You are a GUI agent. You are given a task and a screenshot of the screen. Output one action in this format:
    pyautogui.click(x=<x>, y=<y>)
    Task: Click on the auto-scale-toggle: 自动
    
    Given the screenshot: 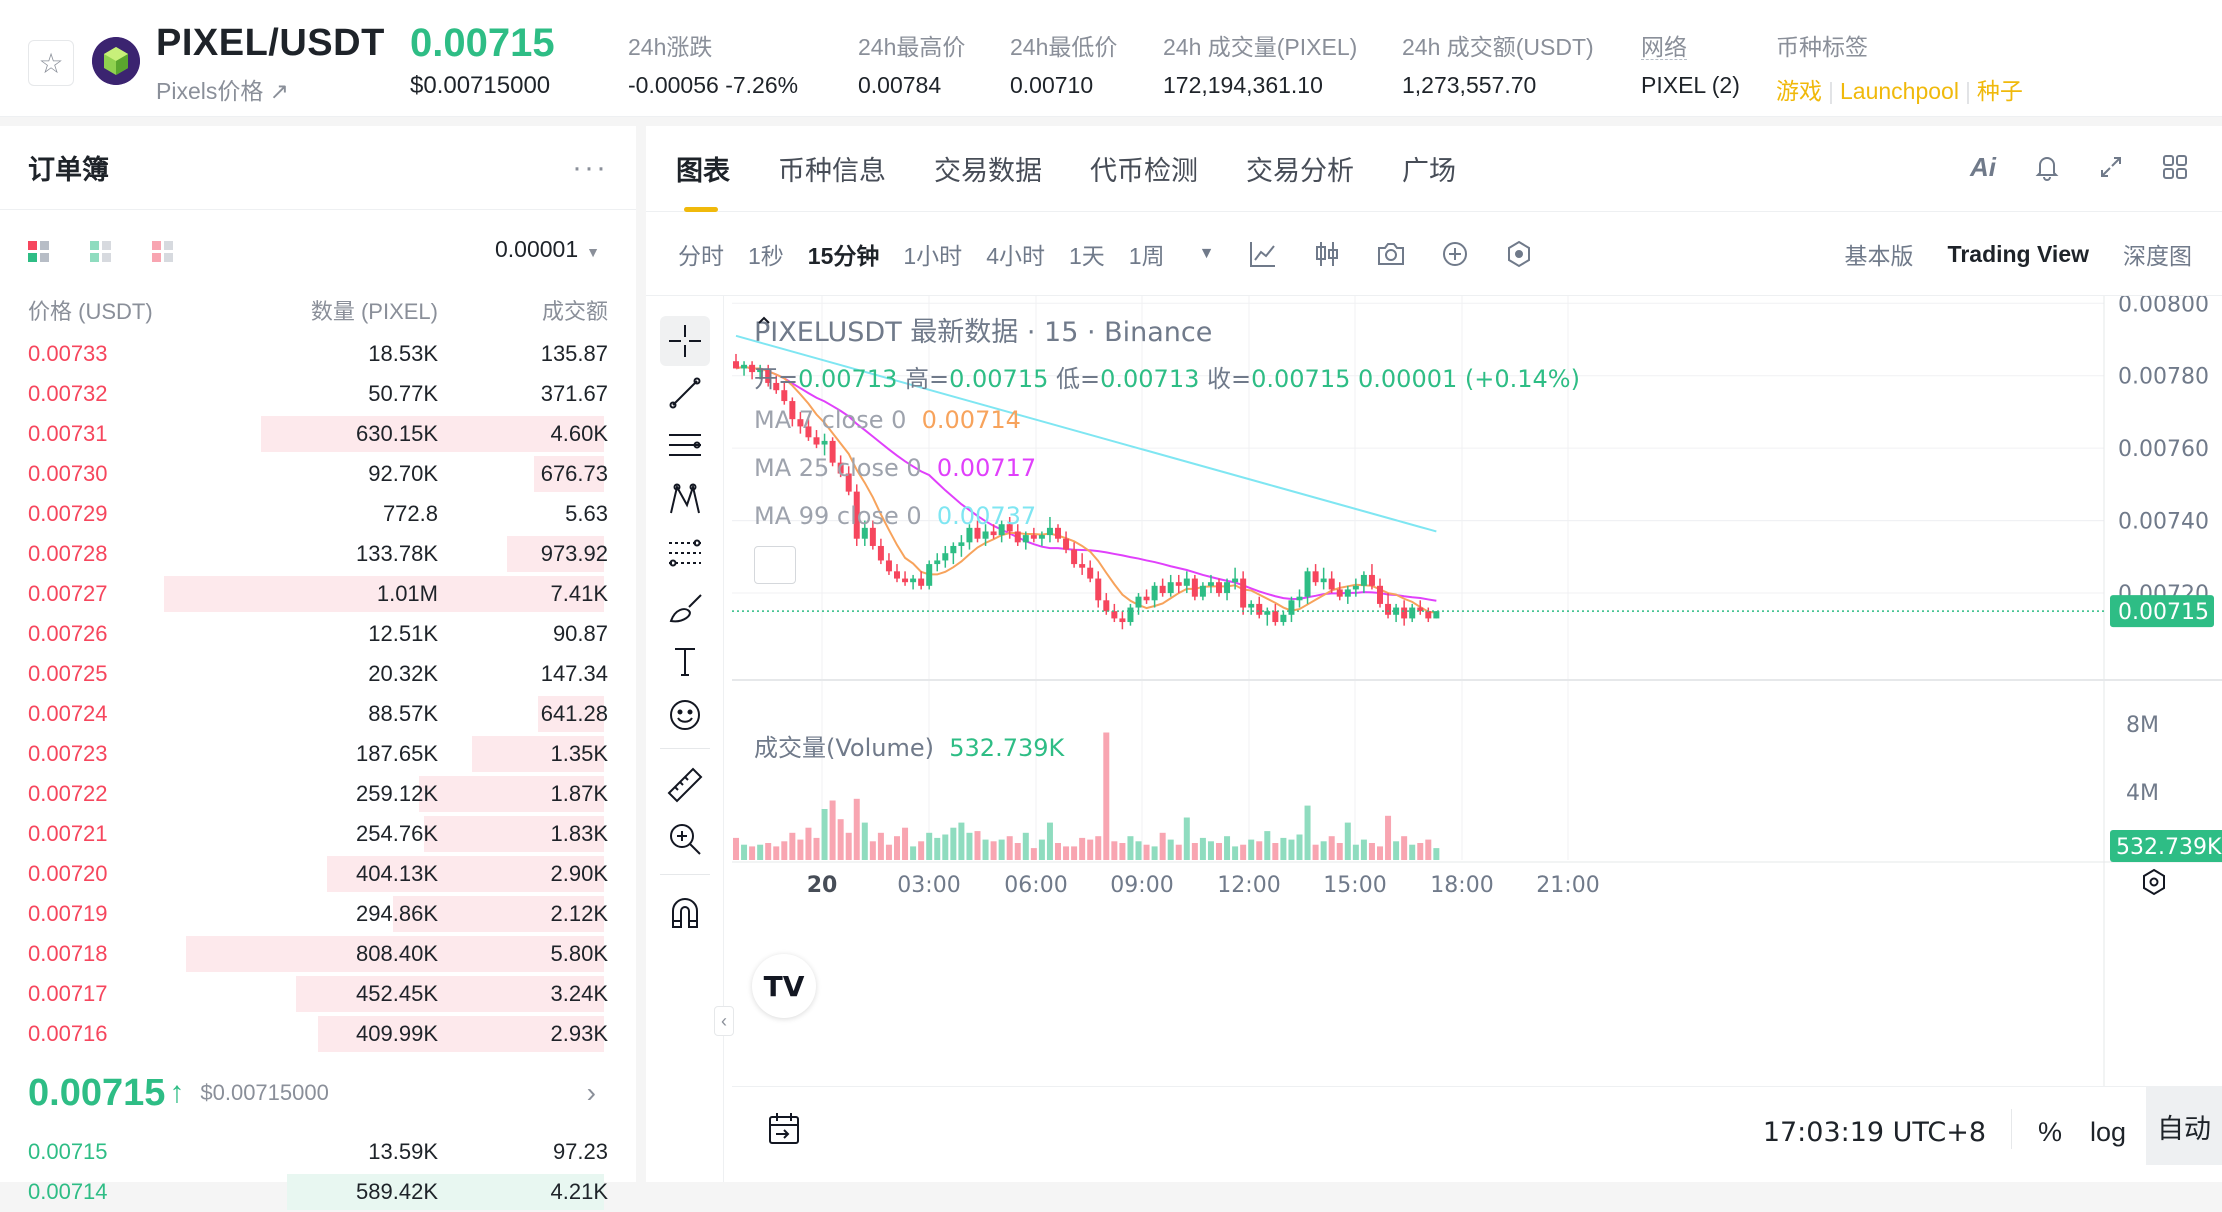 What is the action you would take?
    pyautogui.click(x=2184, y=1126)
    